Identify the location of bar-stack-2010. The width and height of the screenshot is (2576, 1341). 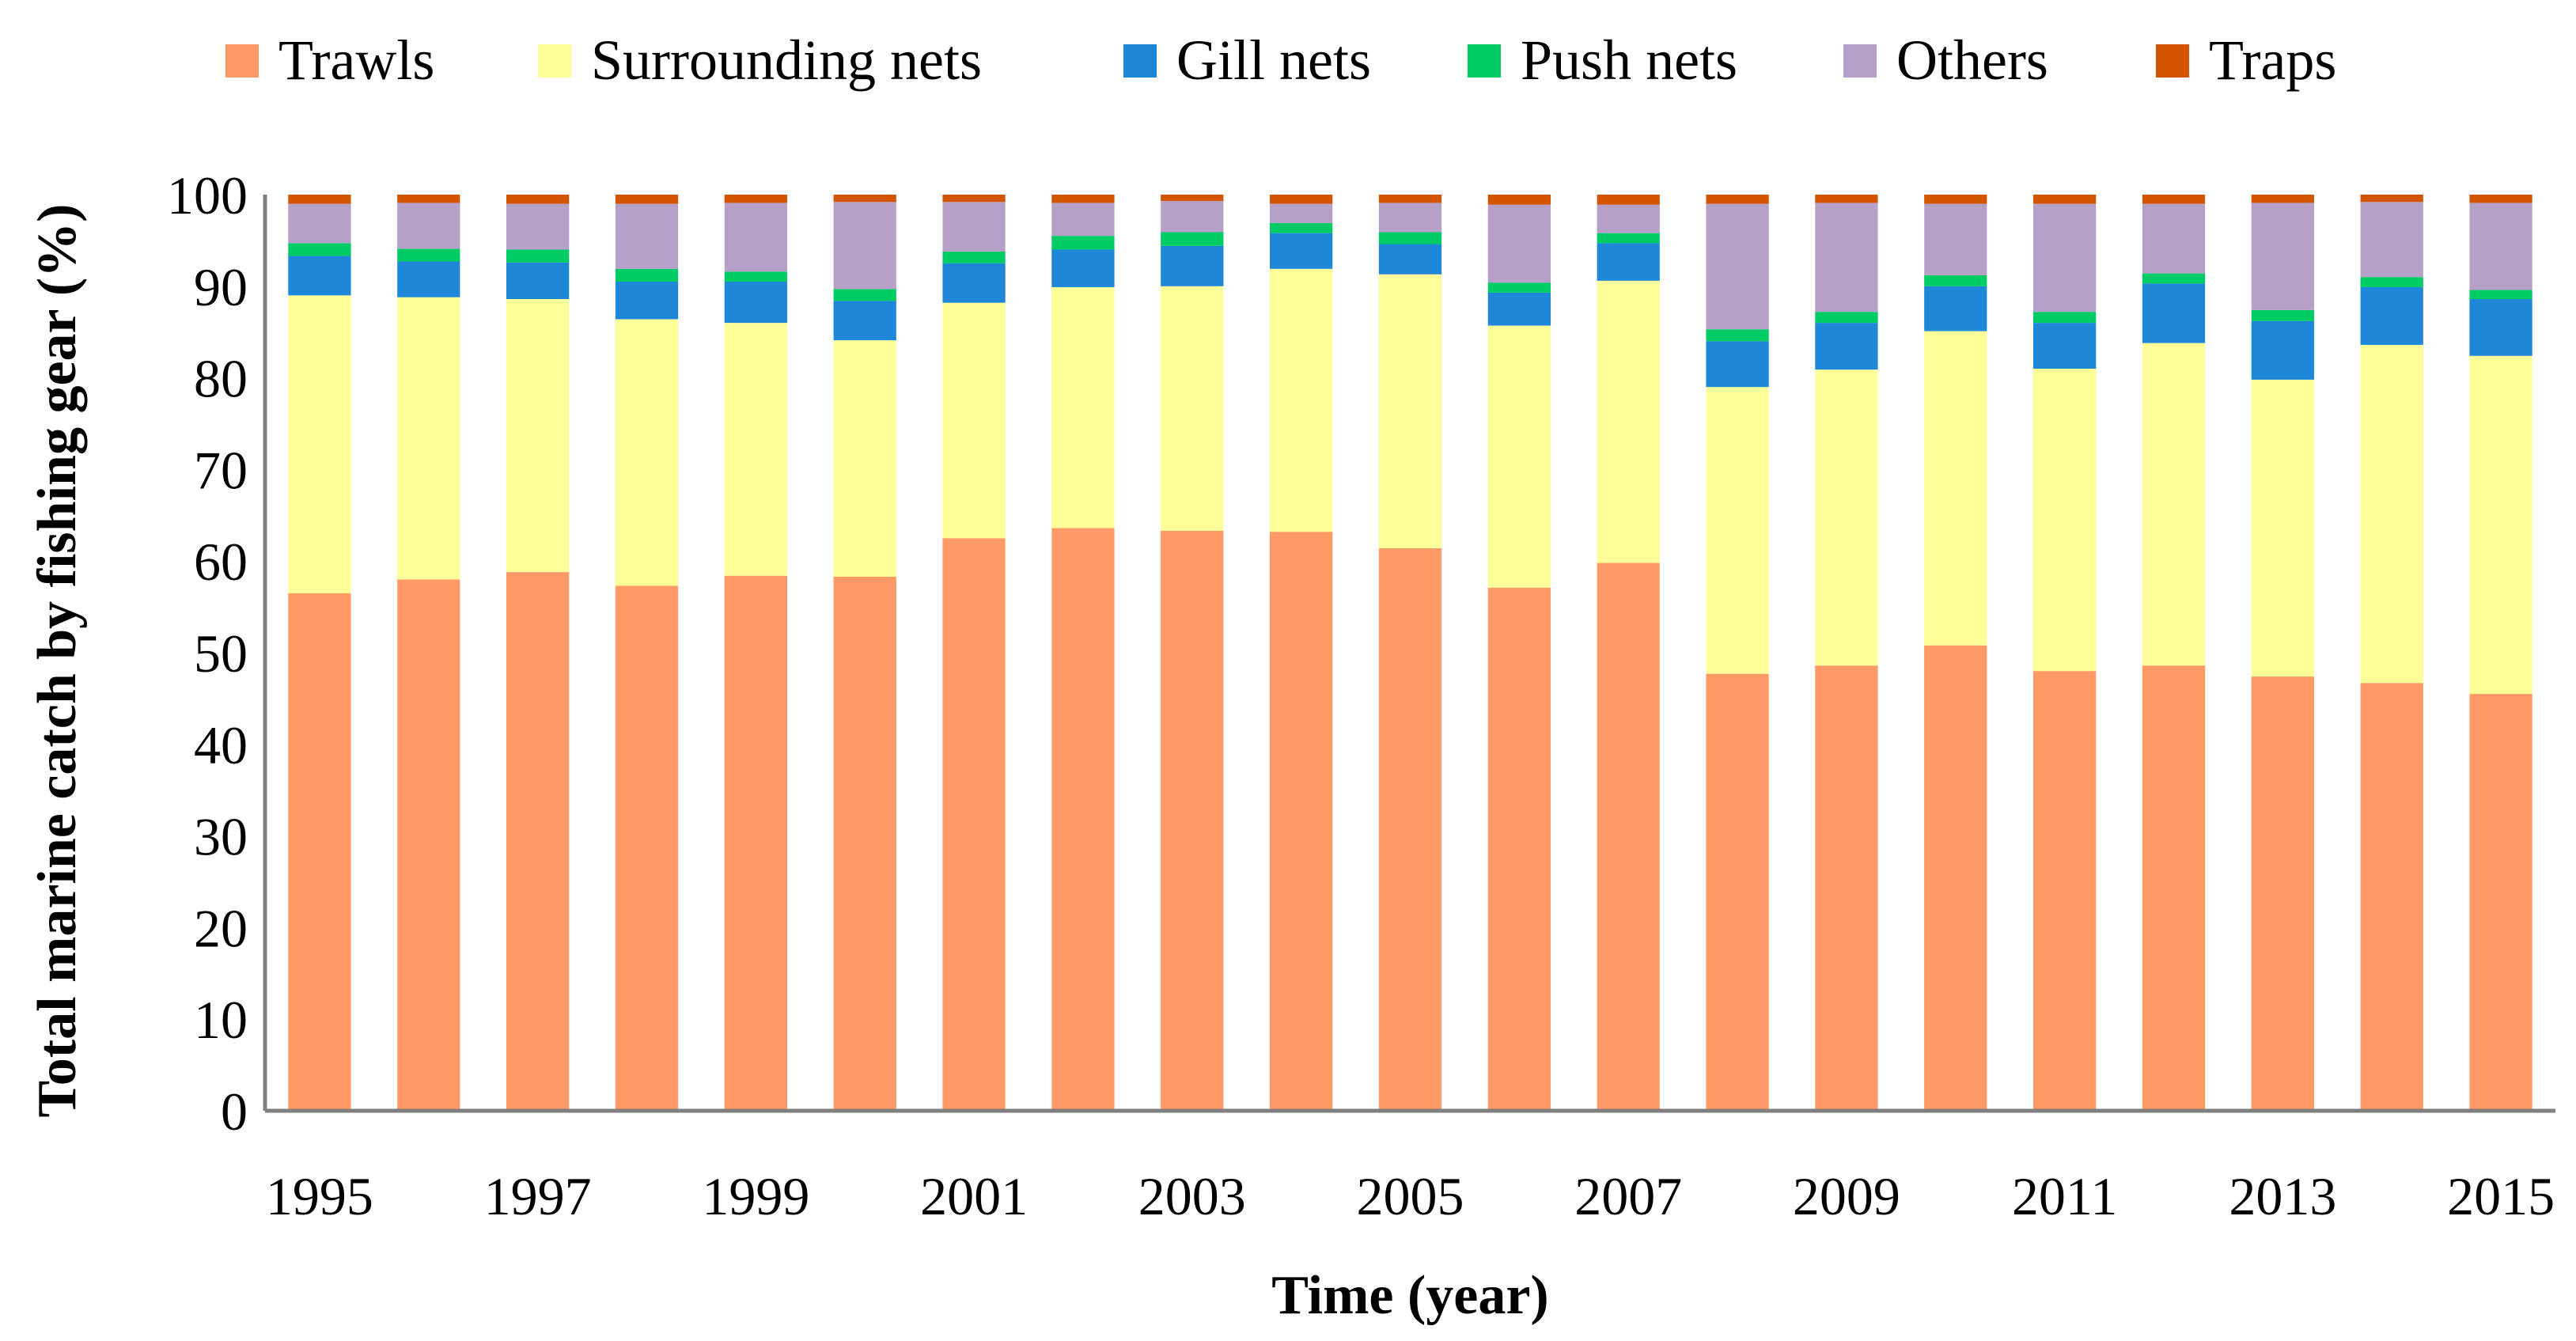
(1955, 653).